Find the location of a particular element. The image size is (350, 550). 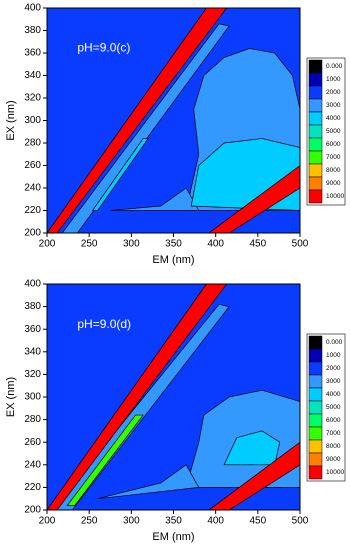

annotation: pH=9.0(d) is located at coordinates (104, 324).